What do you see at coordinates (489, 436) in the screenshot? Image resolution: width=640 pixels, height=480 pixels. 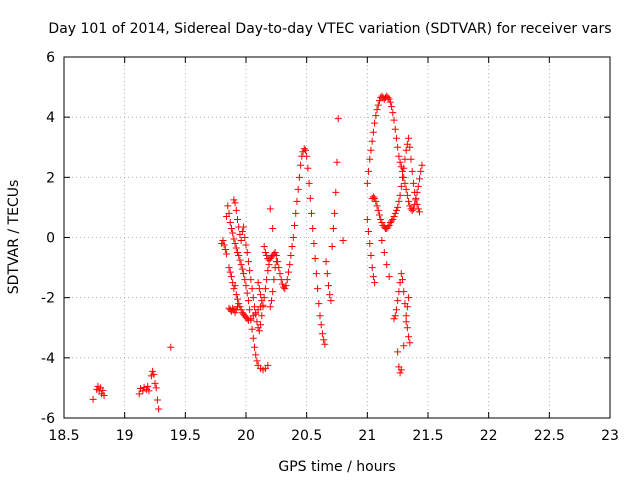 I see `x-tick-label: 22` at bounding box center [489, 436].